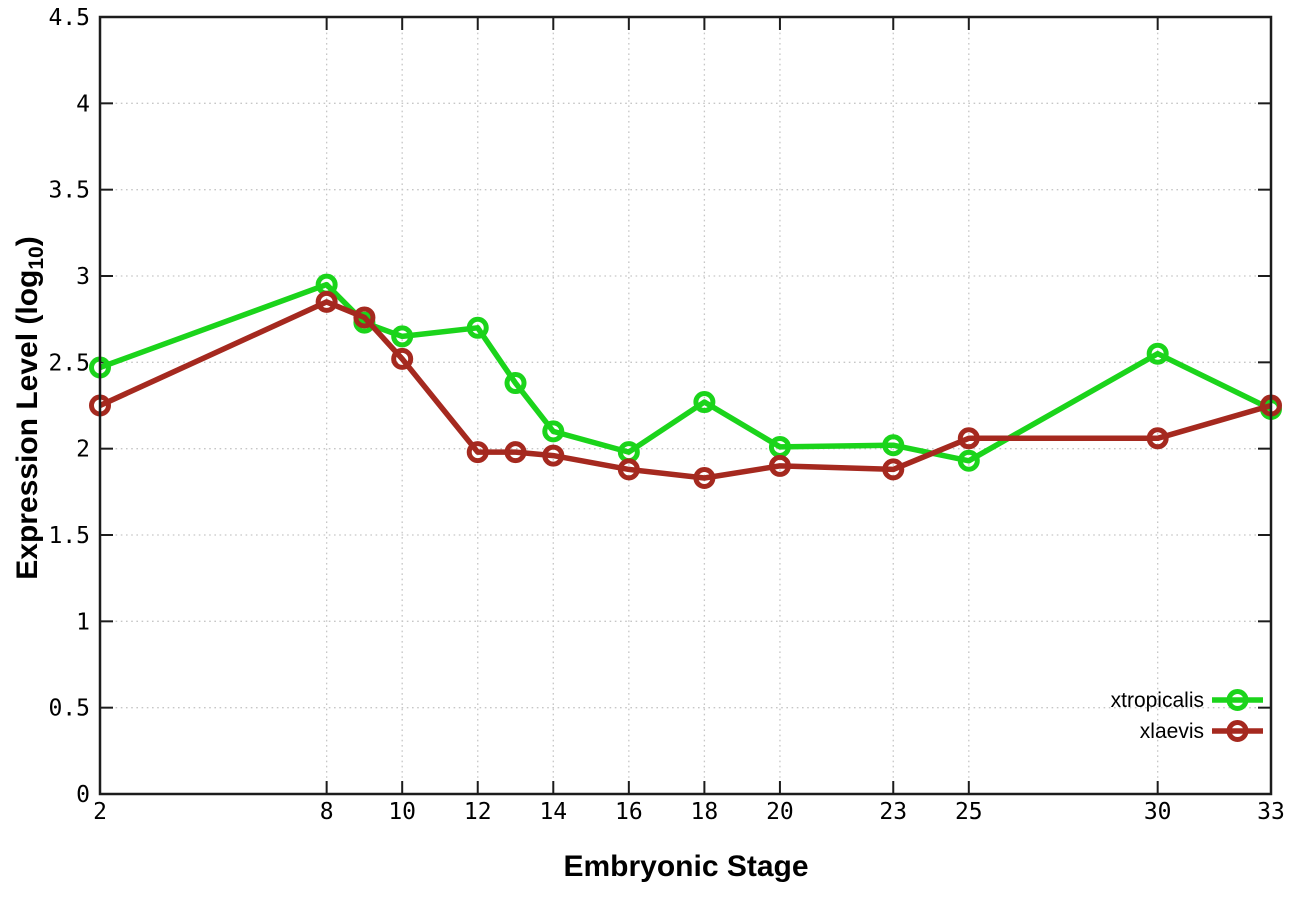 Image resolution: width=1296 pixels, height=907 pixels. What do you see at coordinates (553, 812) in the screenshot?
I see `x-tick-label: 14` at bounding box center [553, 812].